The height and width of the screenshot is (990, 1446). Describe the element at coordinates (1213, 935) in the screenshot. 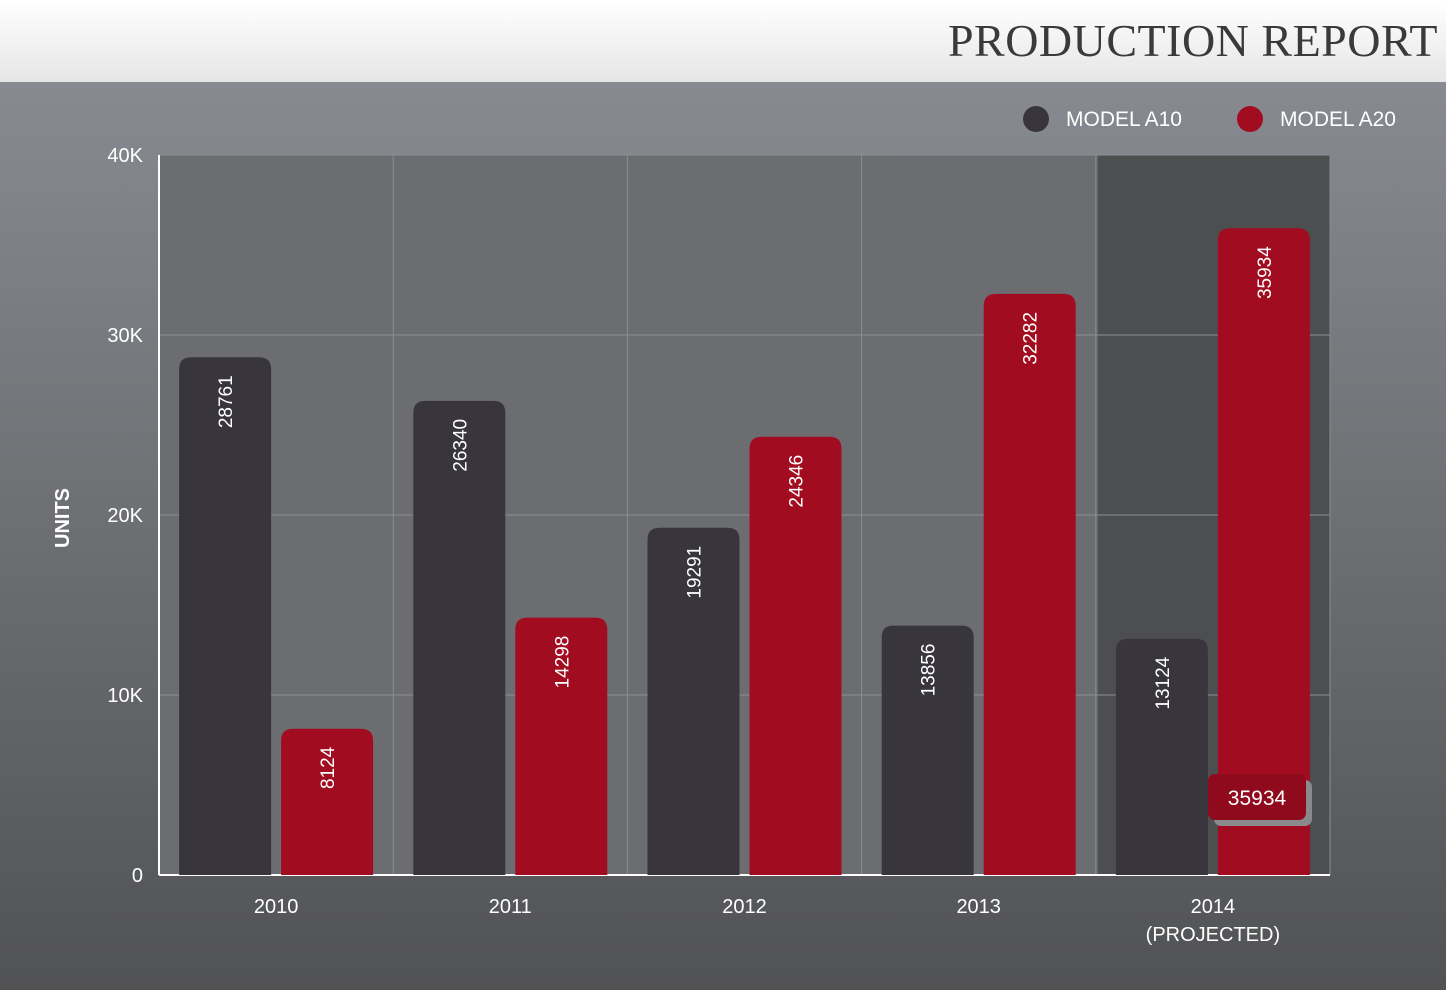

I see `x-category-label: (PROJECTED)` at that location.